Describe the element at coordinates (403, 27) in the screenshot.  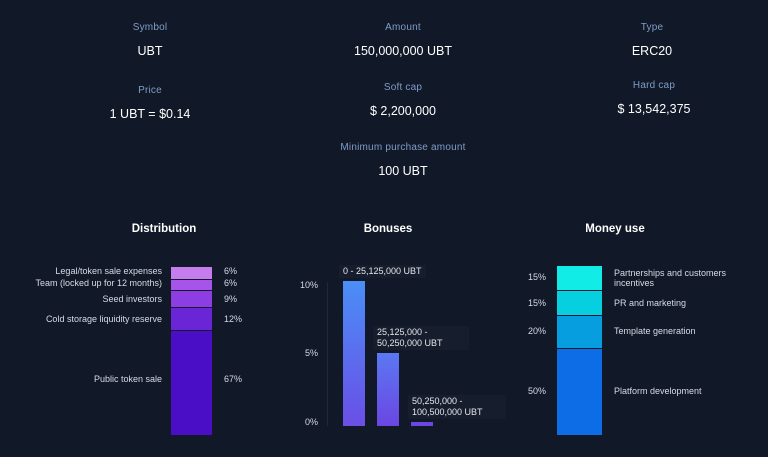
I see `amount-label: Amount` at that location.